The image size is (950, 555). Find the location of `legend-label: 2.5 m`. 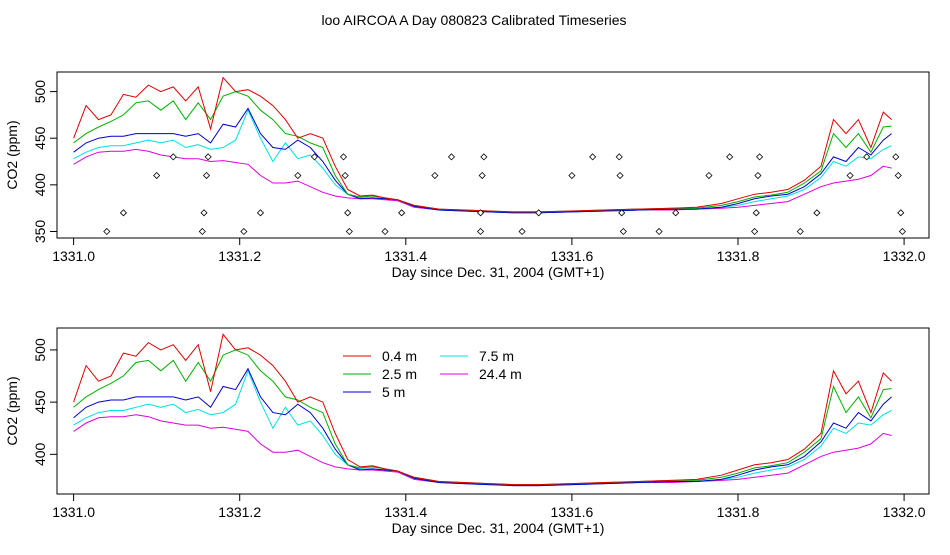

legend-label: 2.5 m is located at coordinates (399, 374).